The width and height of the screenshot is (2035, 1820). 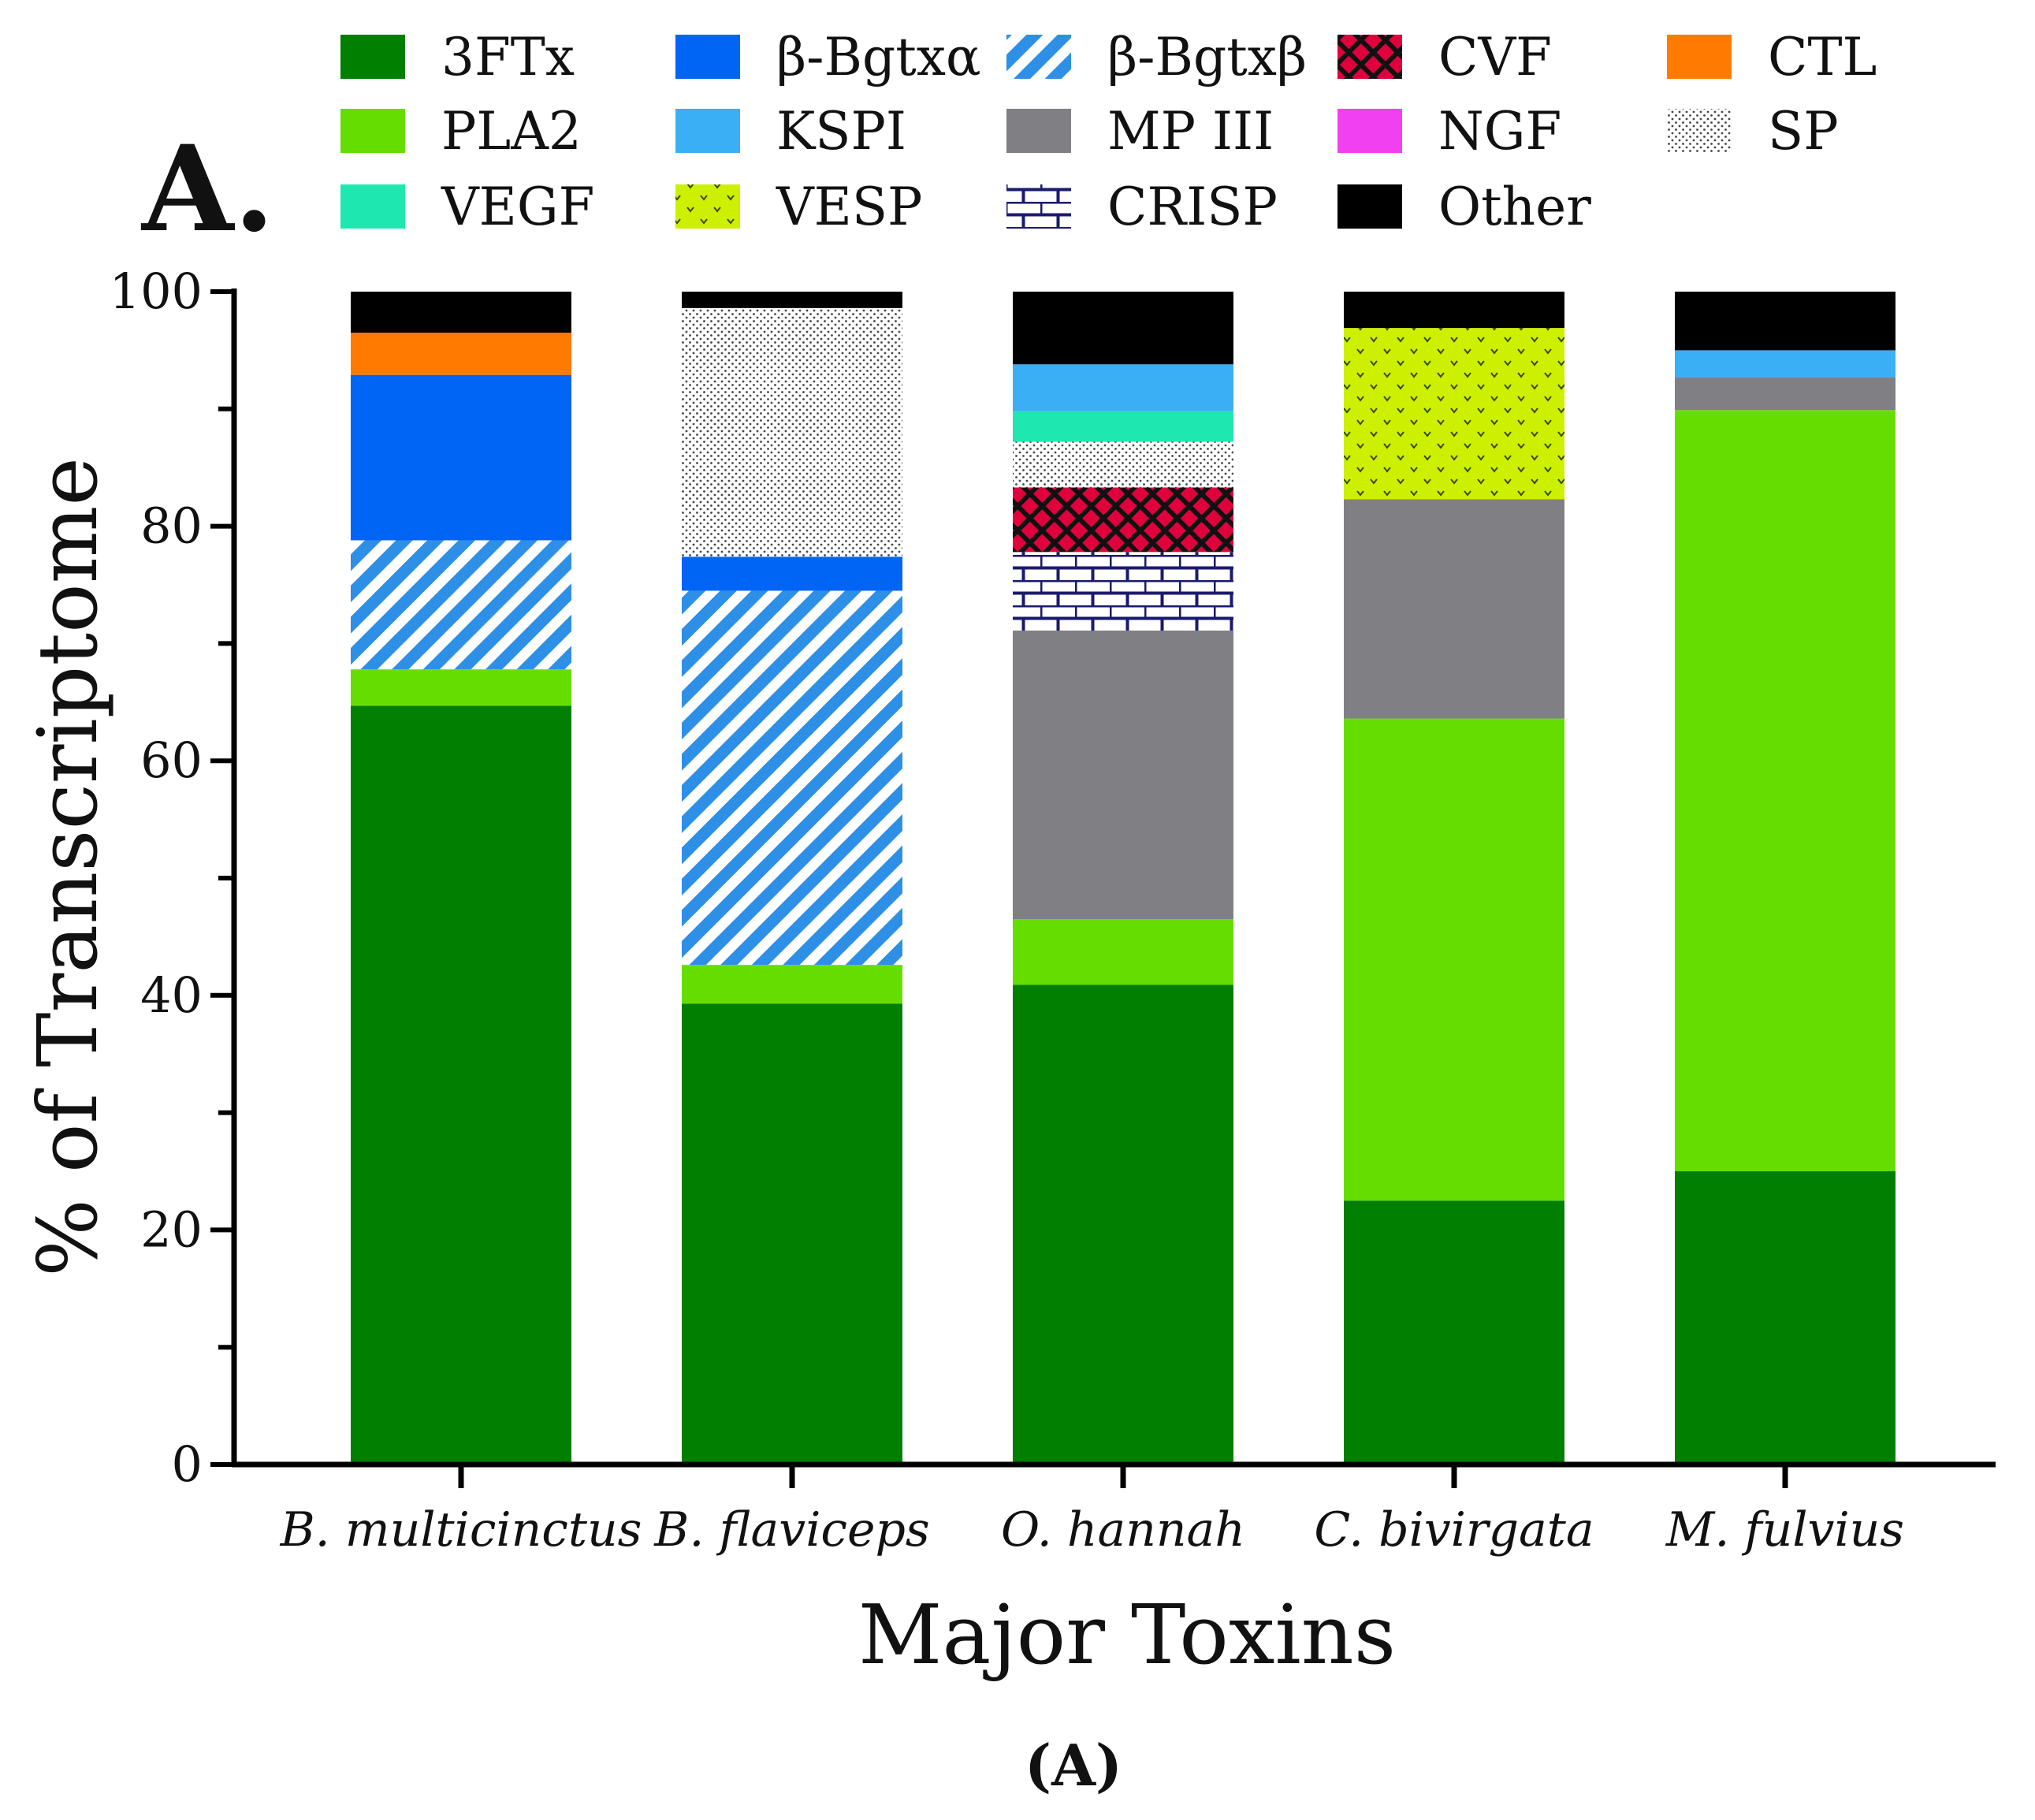 What do you see at coordinates (171, 526) in the screenshot?
I see `y-tick-label: 80` at bounding box center [171, 526].